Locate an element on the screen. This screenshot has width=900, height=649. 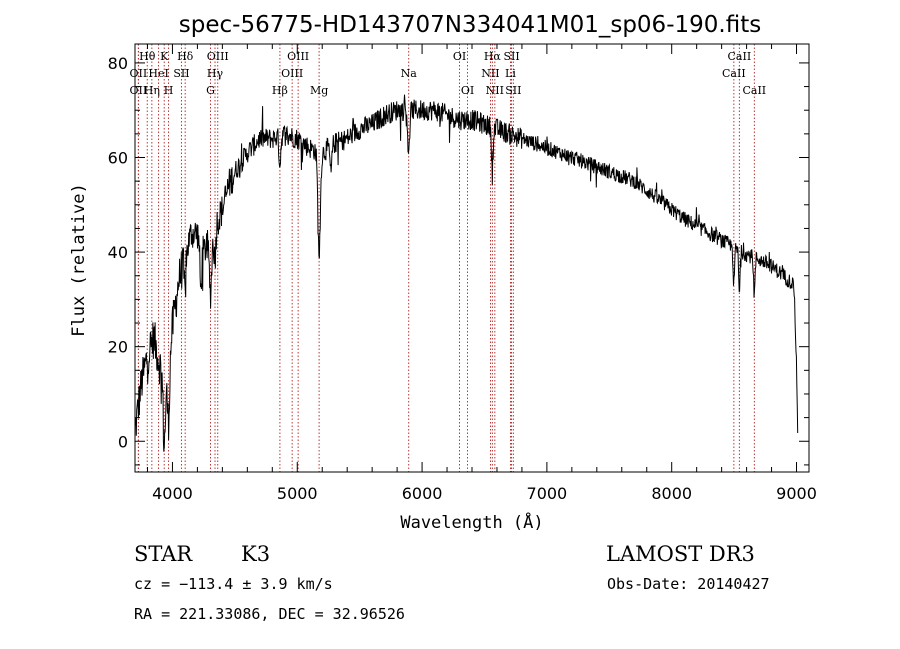
line-label-20: NII is located at coordinates (490, 73).